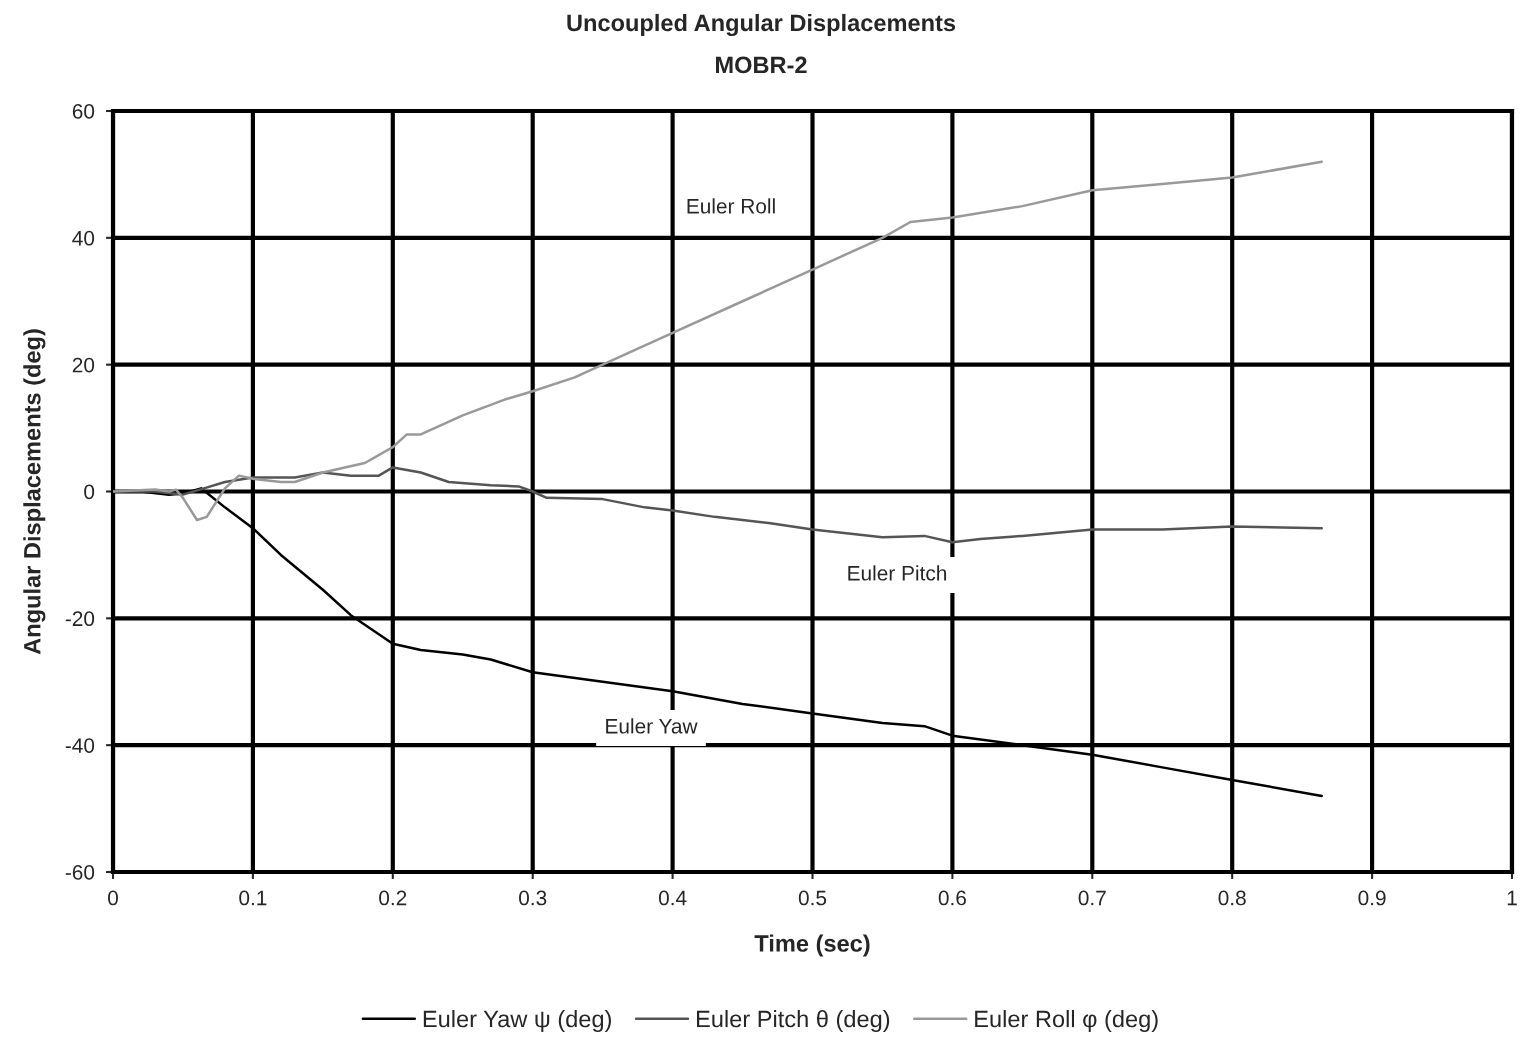  I want to click on y-tick-label: 0, so click(89, 492).